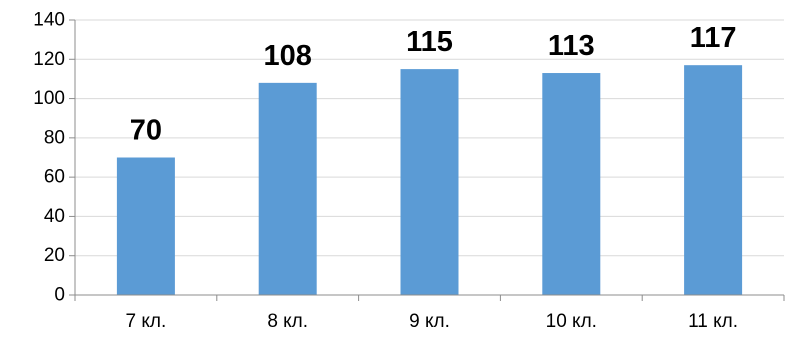  I want to click on x-tick-label: 11 кл., so click(713, 321).